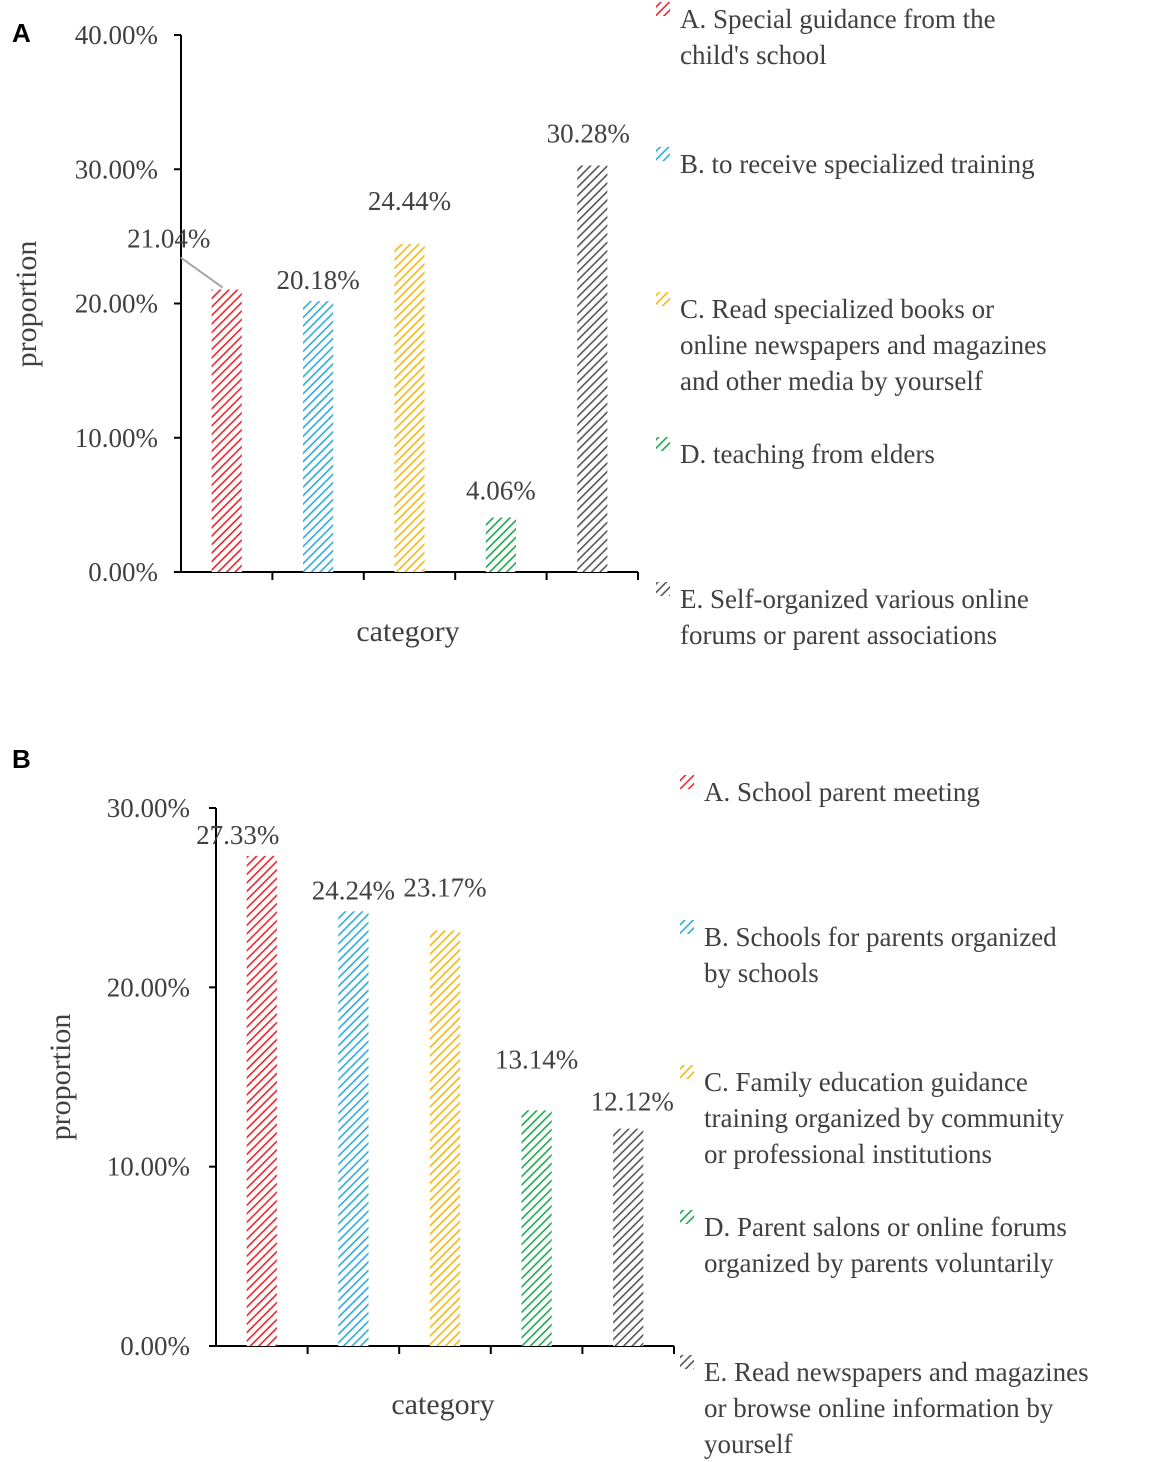  What do you see at coordinates (884, 1118) in the screenshot?
I see `legend-label: training organized by community` at bounding box center [884, 1118].